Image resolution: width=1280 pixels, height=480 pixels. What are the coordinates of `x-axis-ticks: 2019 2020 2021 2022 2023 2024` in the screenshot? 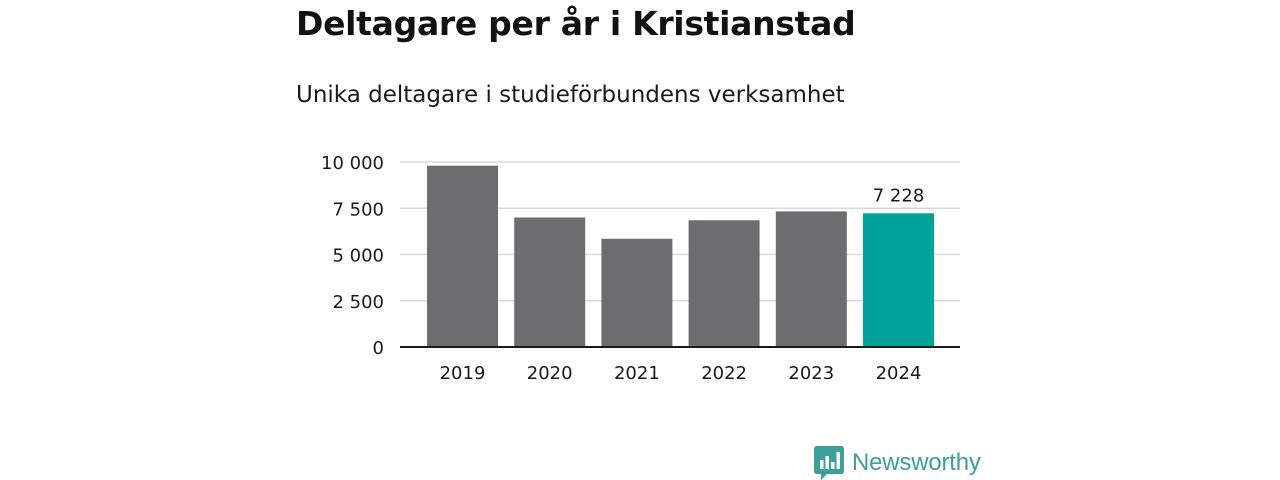 It's located at (681, 373).